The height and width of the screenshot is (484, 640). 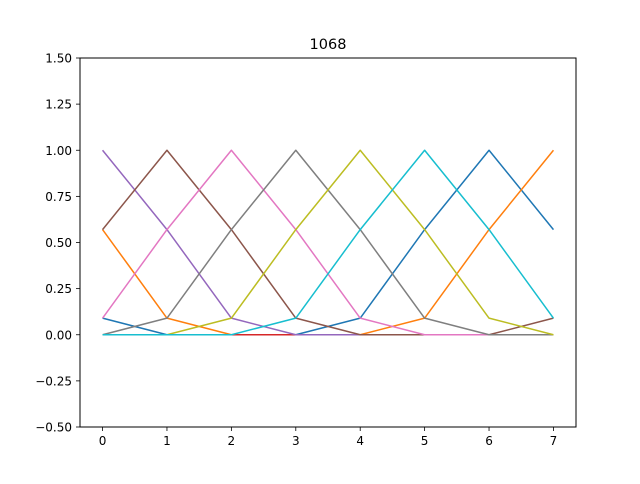 I want to click on y-tick-label: 0.50, so click(x=58, y=243).